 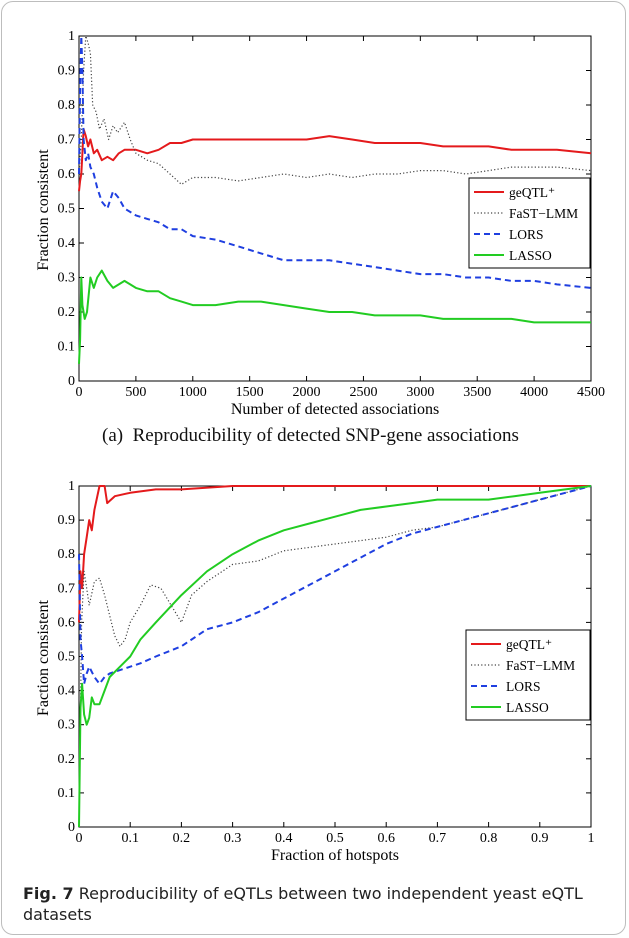 I want to click on y-axis-label: Fraction consistent, so click(x=43, y=210).